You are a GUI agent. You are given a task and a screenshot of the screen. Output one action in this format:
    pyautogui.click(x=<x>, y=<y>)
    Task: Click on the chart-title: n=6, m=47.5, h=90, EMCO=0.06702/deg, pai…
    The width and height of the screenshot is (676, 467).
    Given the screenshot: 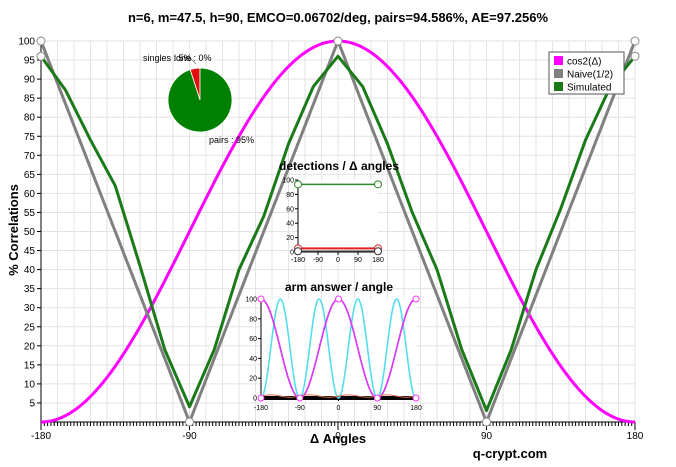 What is the action you would take?
    pyautogui.click(x=338, y=17)
    